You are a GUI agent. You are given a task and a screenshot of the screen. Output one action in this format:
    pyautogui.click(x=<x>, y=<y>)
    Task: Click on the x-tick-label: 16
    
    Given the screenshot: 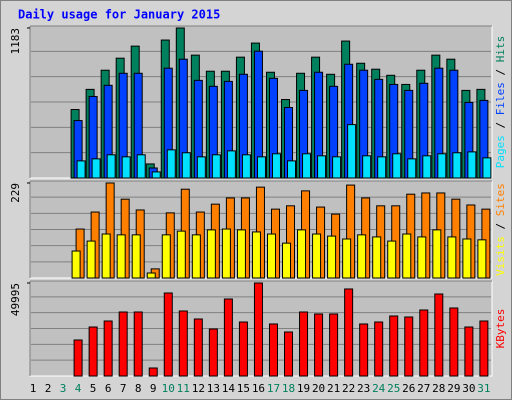 What is the action you would take?
    pyautogui.click(x=258, y=388)
    